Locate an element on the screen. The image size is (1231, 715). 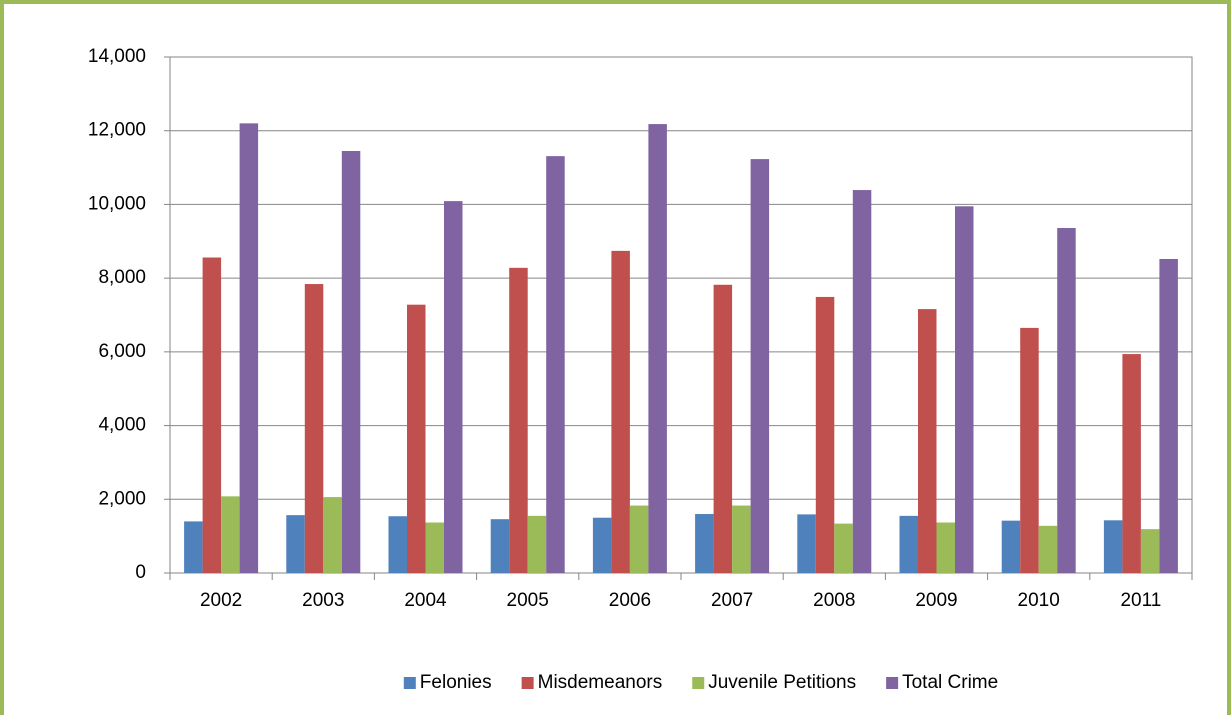
legend-label: Juvenile Petitions is located at coordinates (782, 682).